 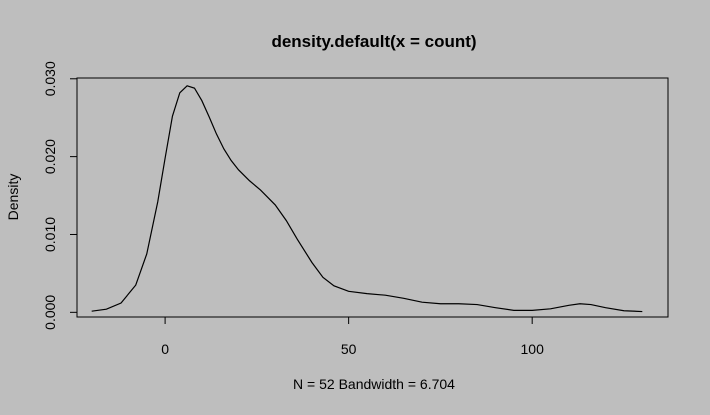 What do you see at coordinates (373, 41) in the screenshot?
I see `chart-title: density.default(x = count)` at bounding box center [373, 41].